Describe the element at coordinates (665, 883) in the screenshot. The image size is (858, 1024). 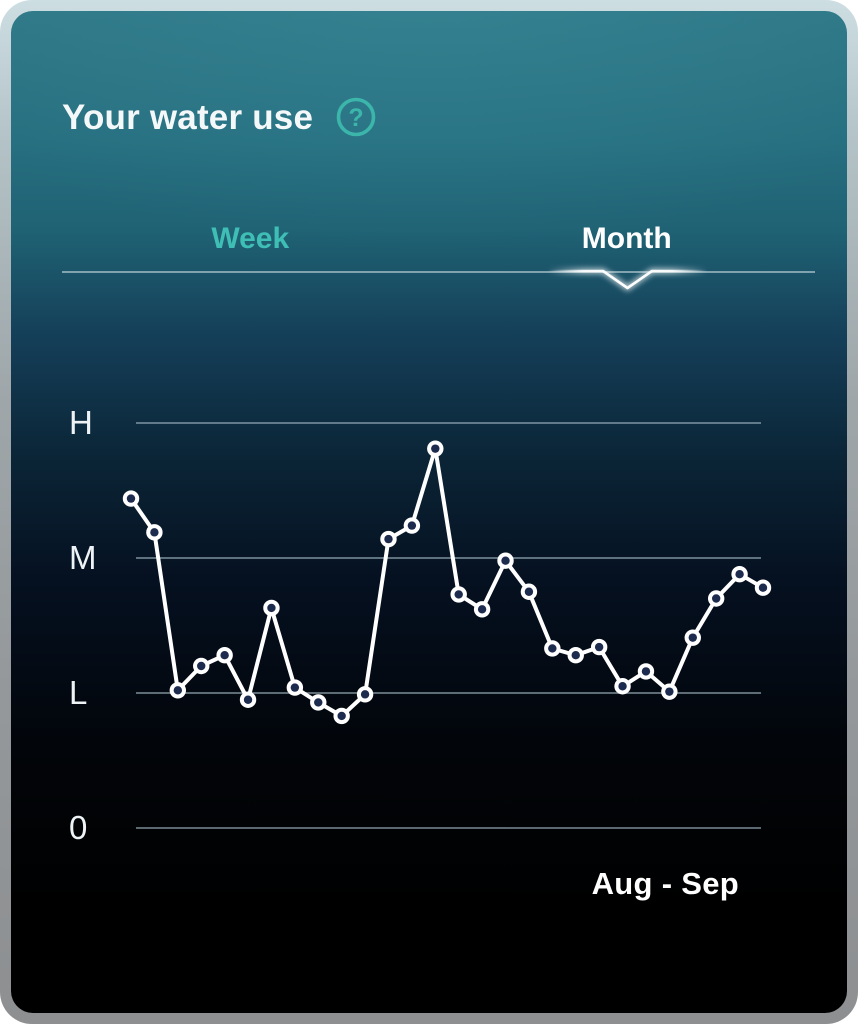
I see `period-label: Aug - Sep` at that location.